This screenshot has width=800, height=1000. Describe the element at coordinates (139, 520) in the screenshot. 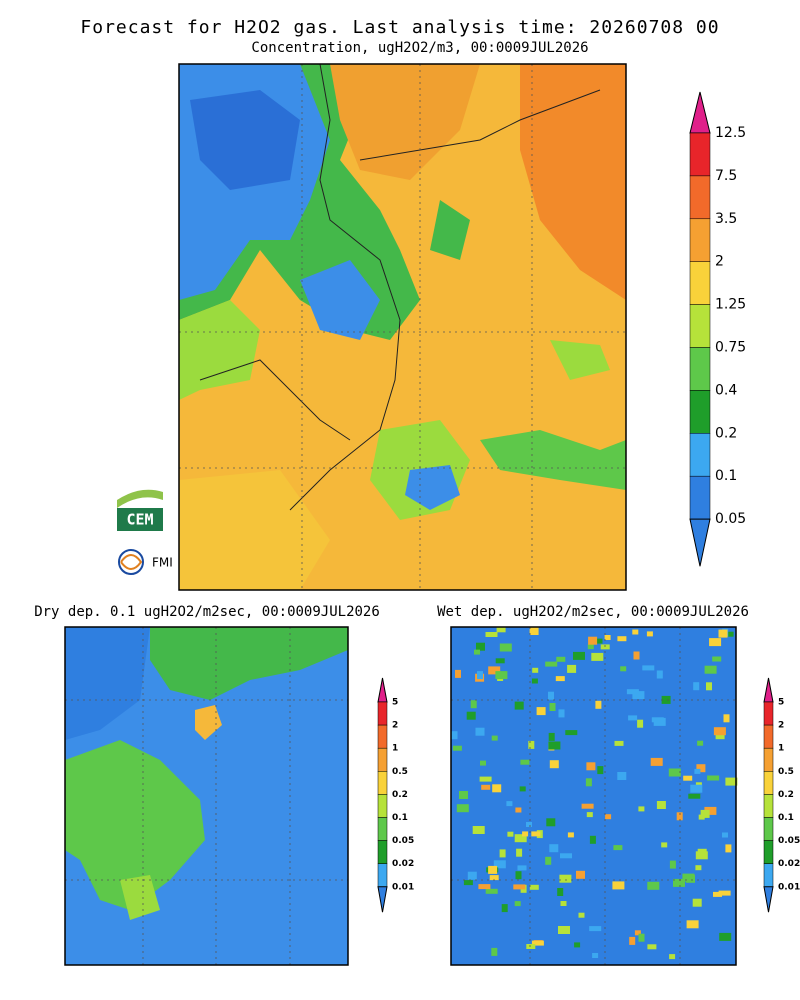

I see `cem-text: CEM` at that location.